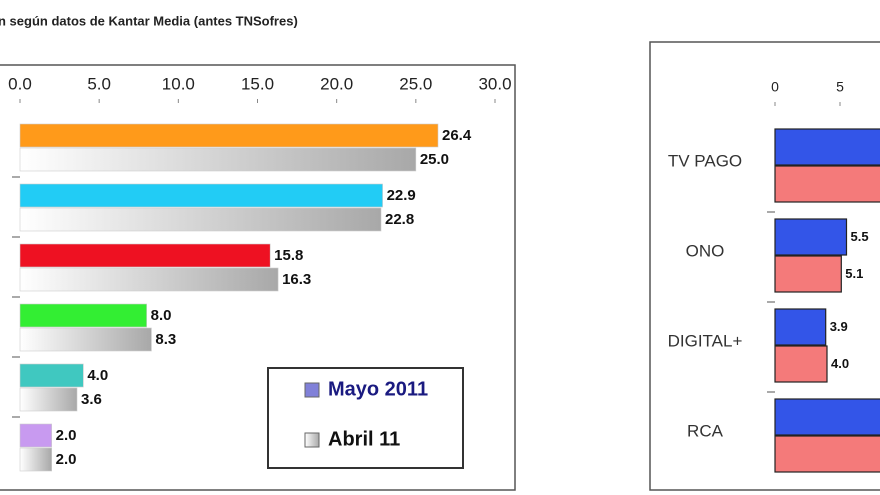 This screenshot has width=880, height=495. What do you see at coordinates (99, 83) in the screenshot?
I see `x-tick-label: 5.0` at bounding box center [99, 83].